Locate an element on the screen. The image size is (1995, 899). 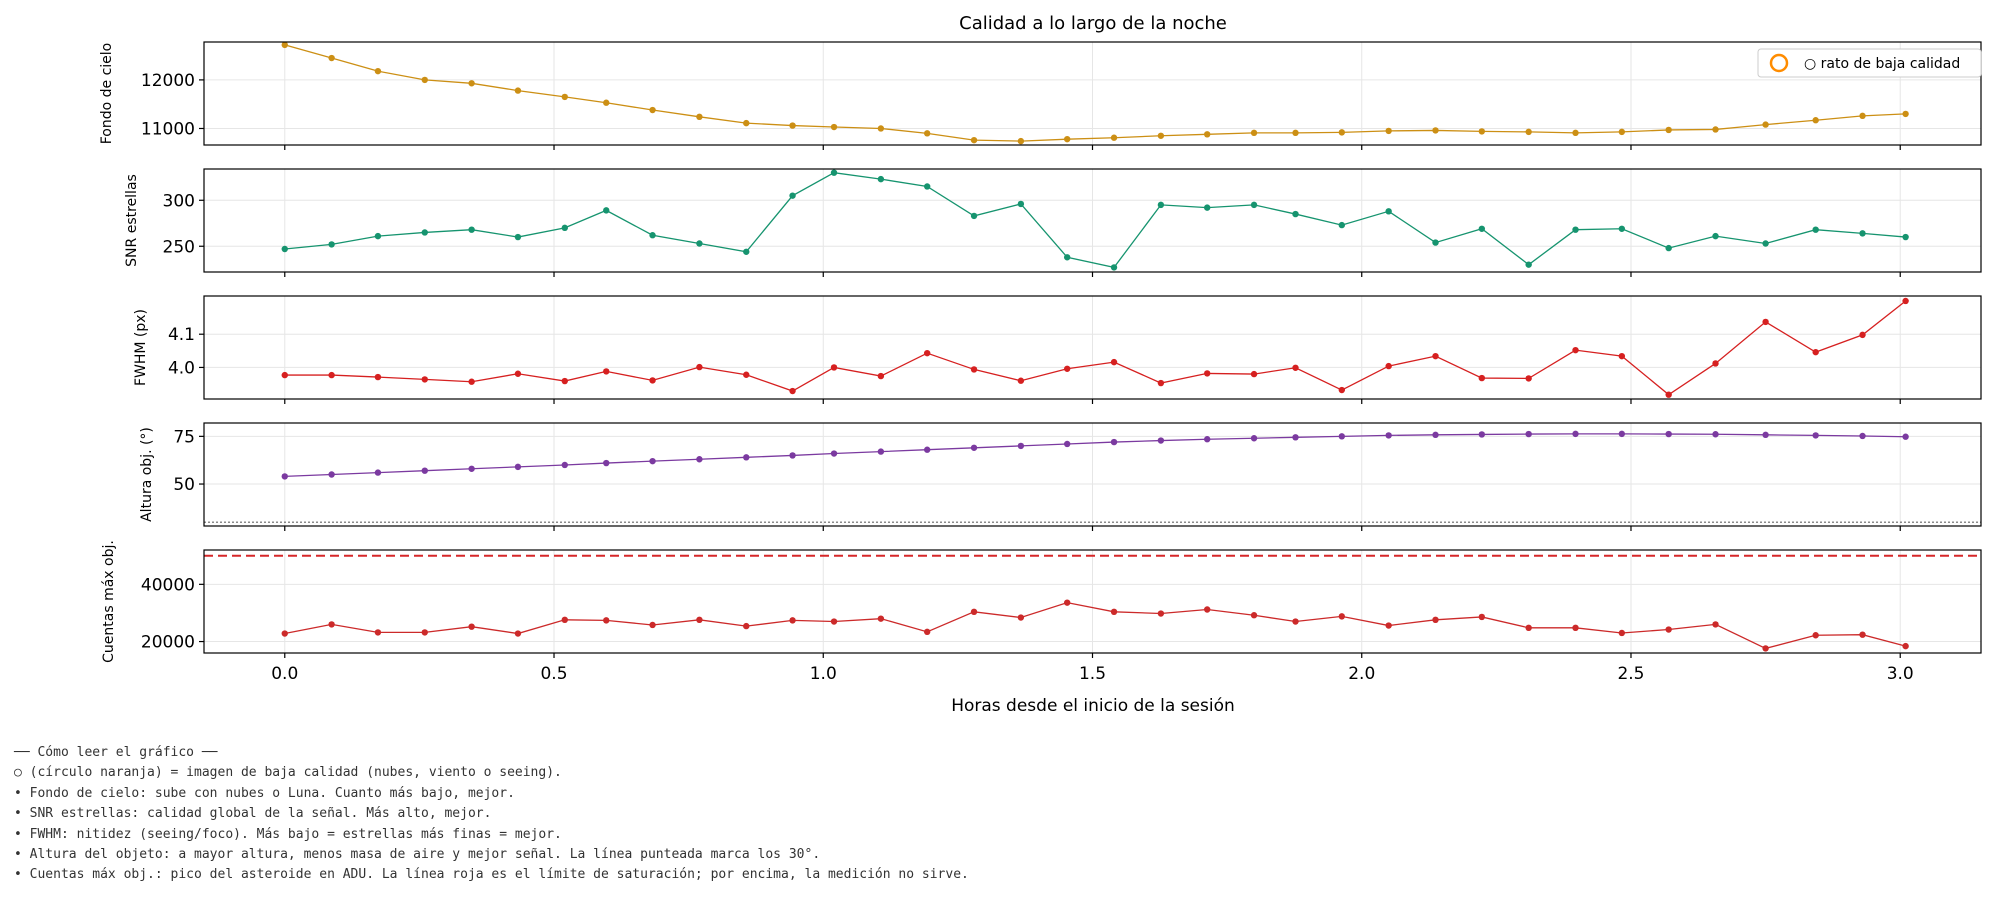
y-tick-label: 12000 is located at coordinates (168, 81).